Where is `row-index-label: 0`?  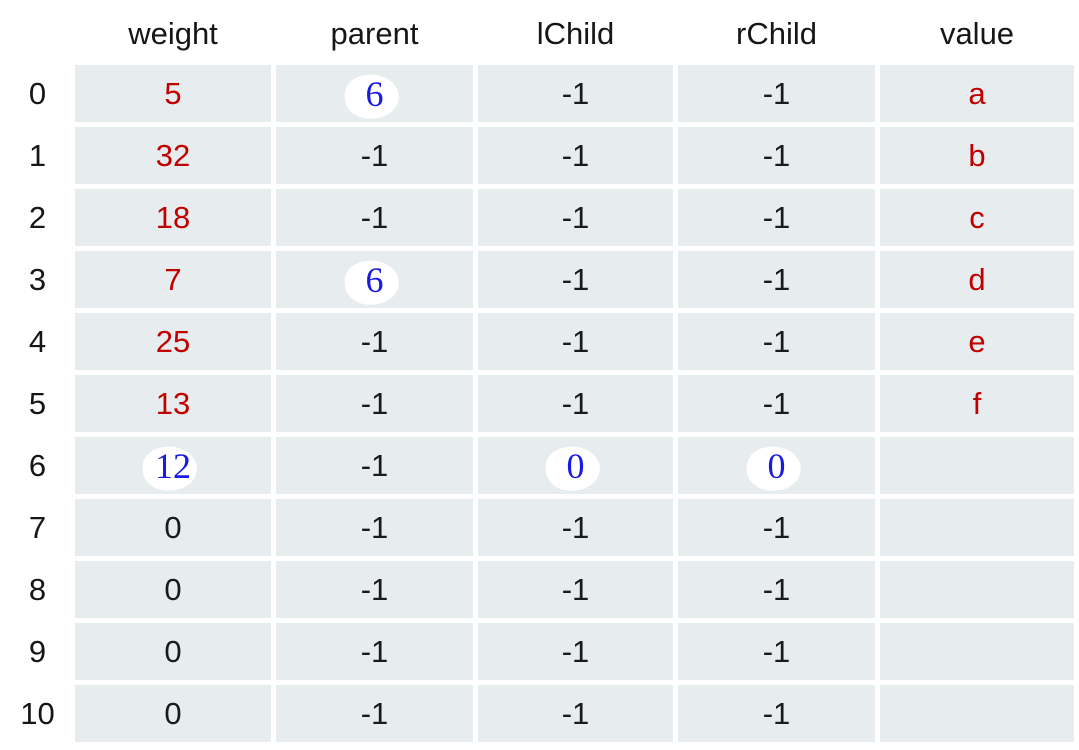 row-index-label: 0 is located at coordinates (37, 93).